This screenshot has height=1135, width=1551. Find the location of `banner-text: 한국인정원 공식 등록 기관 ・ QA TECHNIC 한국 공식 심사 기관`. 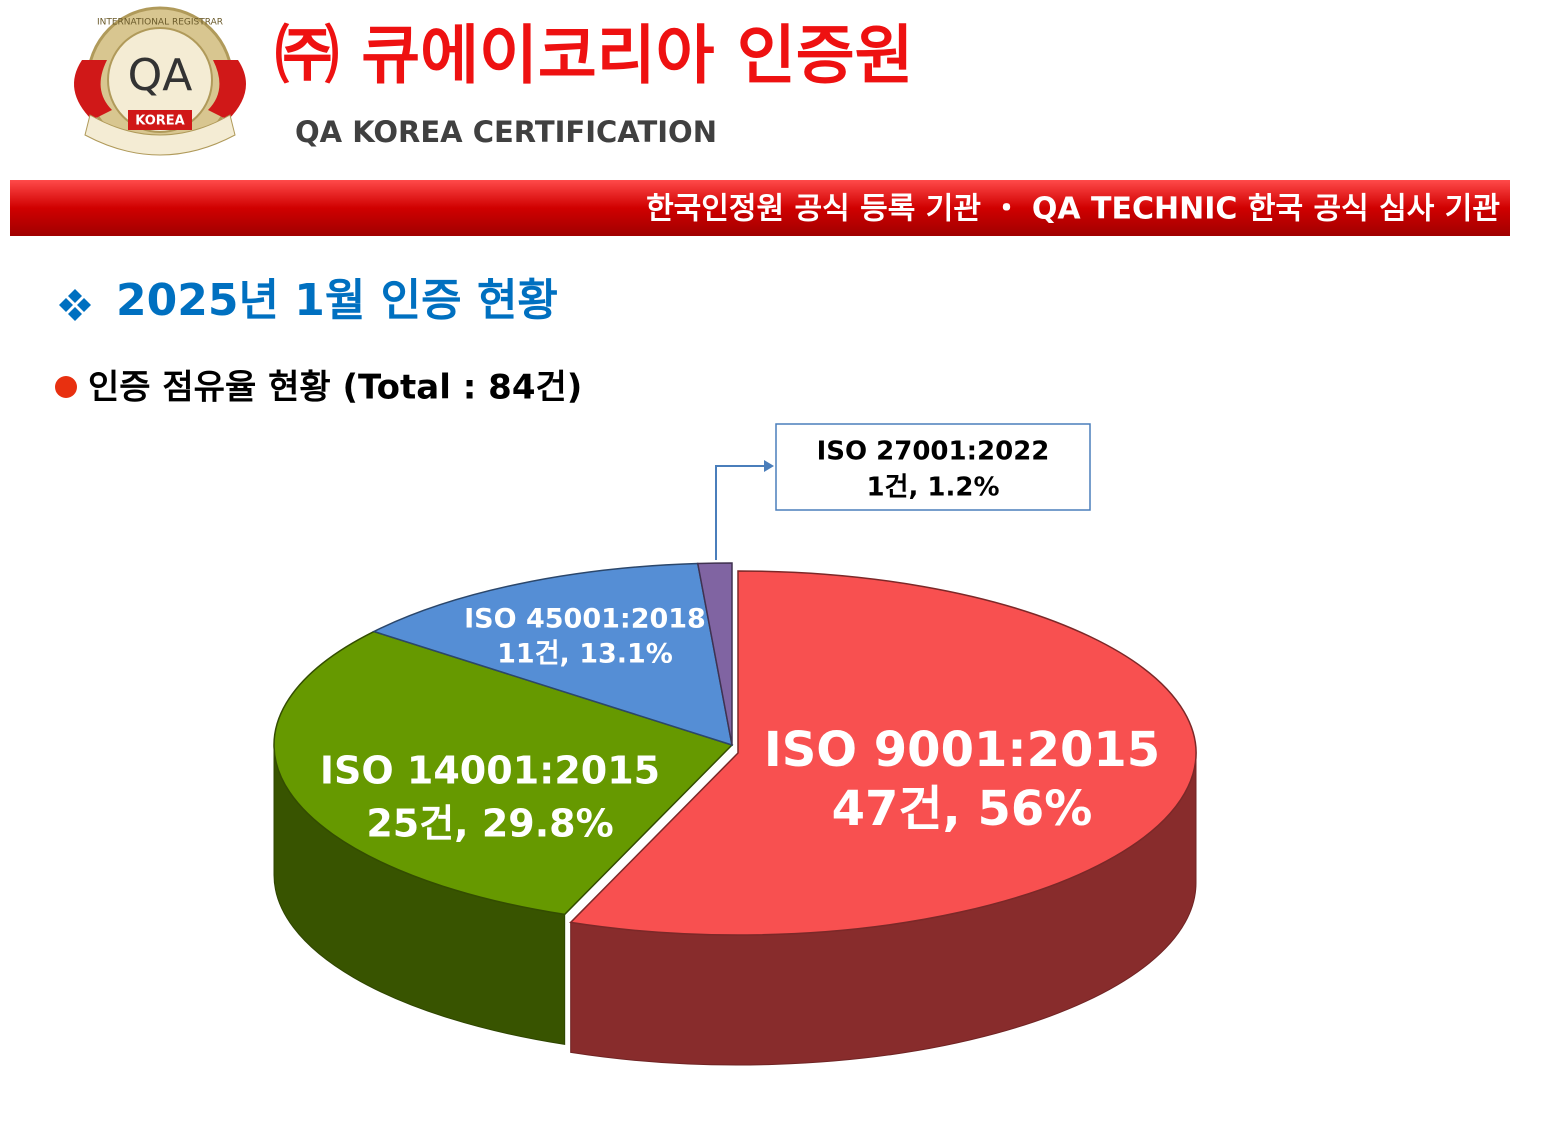

banner-text: 한국인정원 공식 등록 기관 ・ QA TECHNIC 한국 공식 심사 기관 is located at coordinates (1073, 209).